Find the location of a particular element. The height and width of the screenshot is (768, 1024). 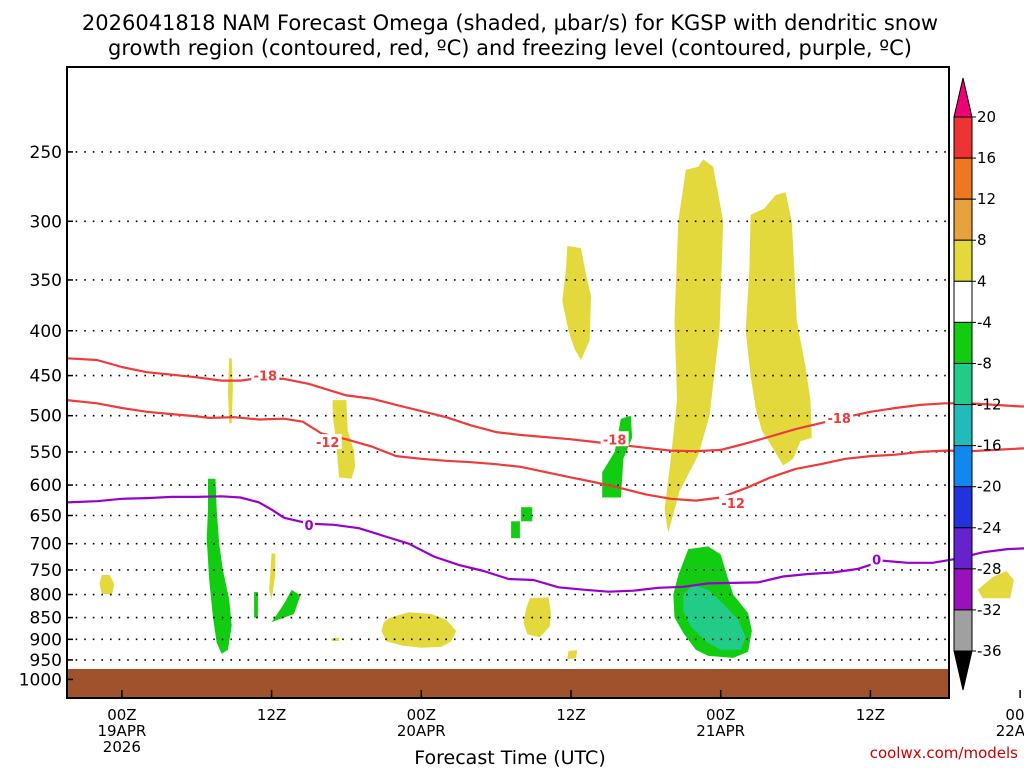

x-tick-label-36-0: 12Z is located at coordinates (570, 715).